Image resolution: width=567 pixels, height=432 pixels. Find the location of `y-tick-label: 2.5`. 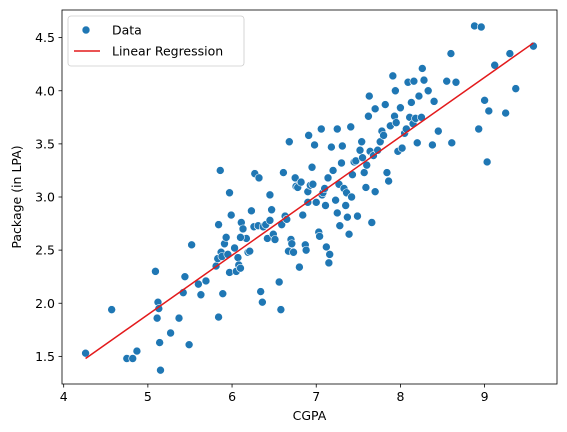

y-tick-label: 2.5 is located at coordinates (45, 250).